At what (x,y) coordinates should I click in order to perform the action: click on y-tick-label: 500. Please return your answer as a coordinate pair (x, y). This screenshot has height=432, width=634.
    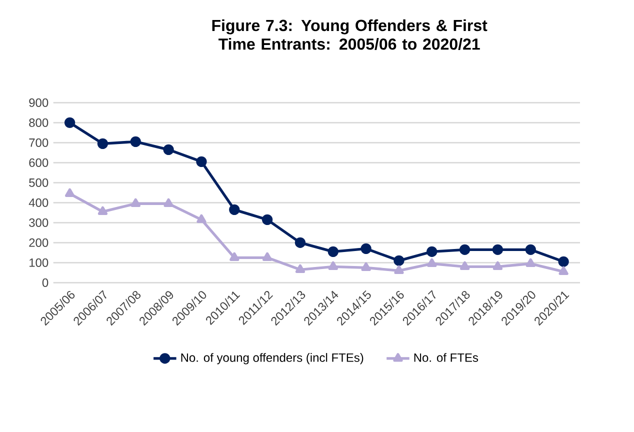
    Looking at the image, I should click on (38, 182).